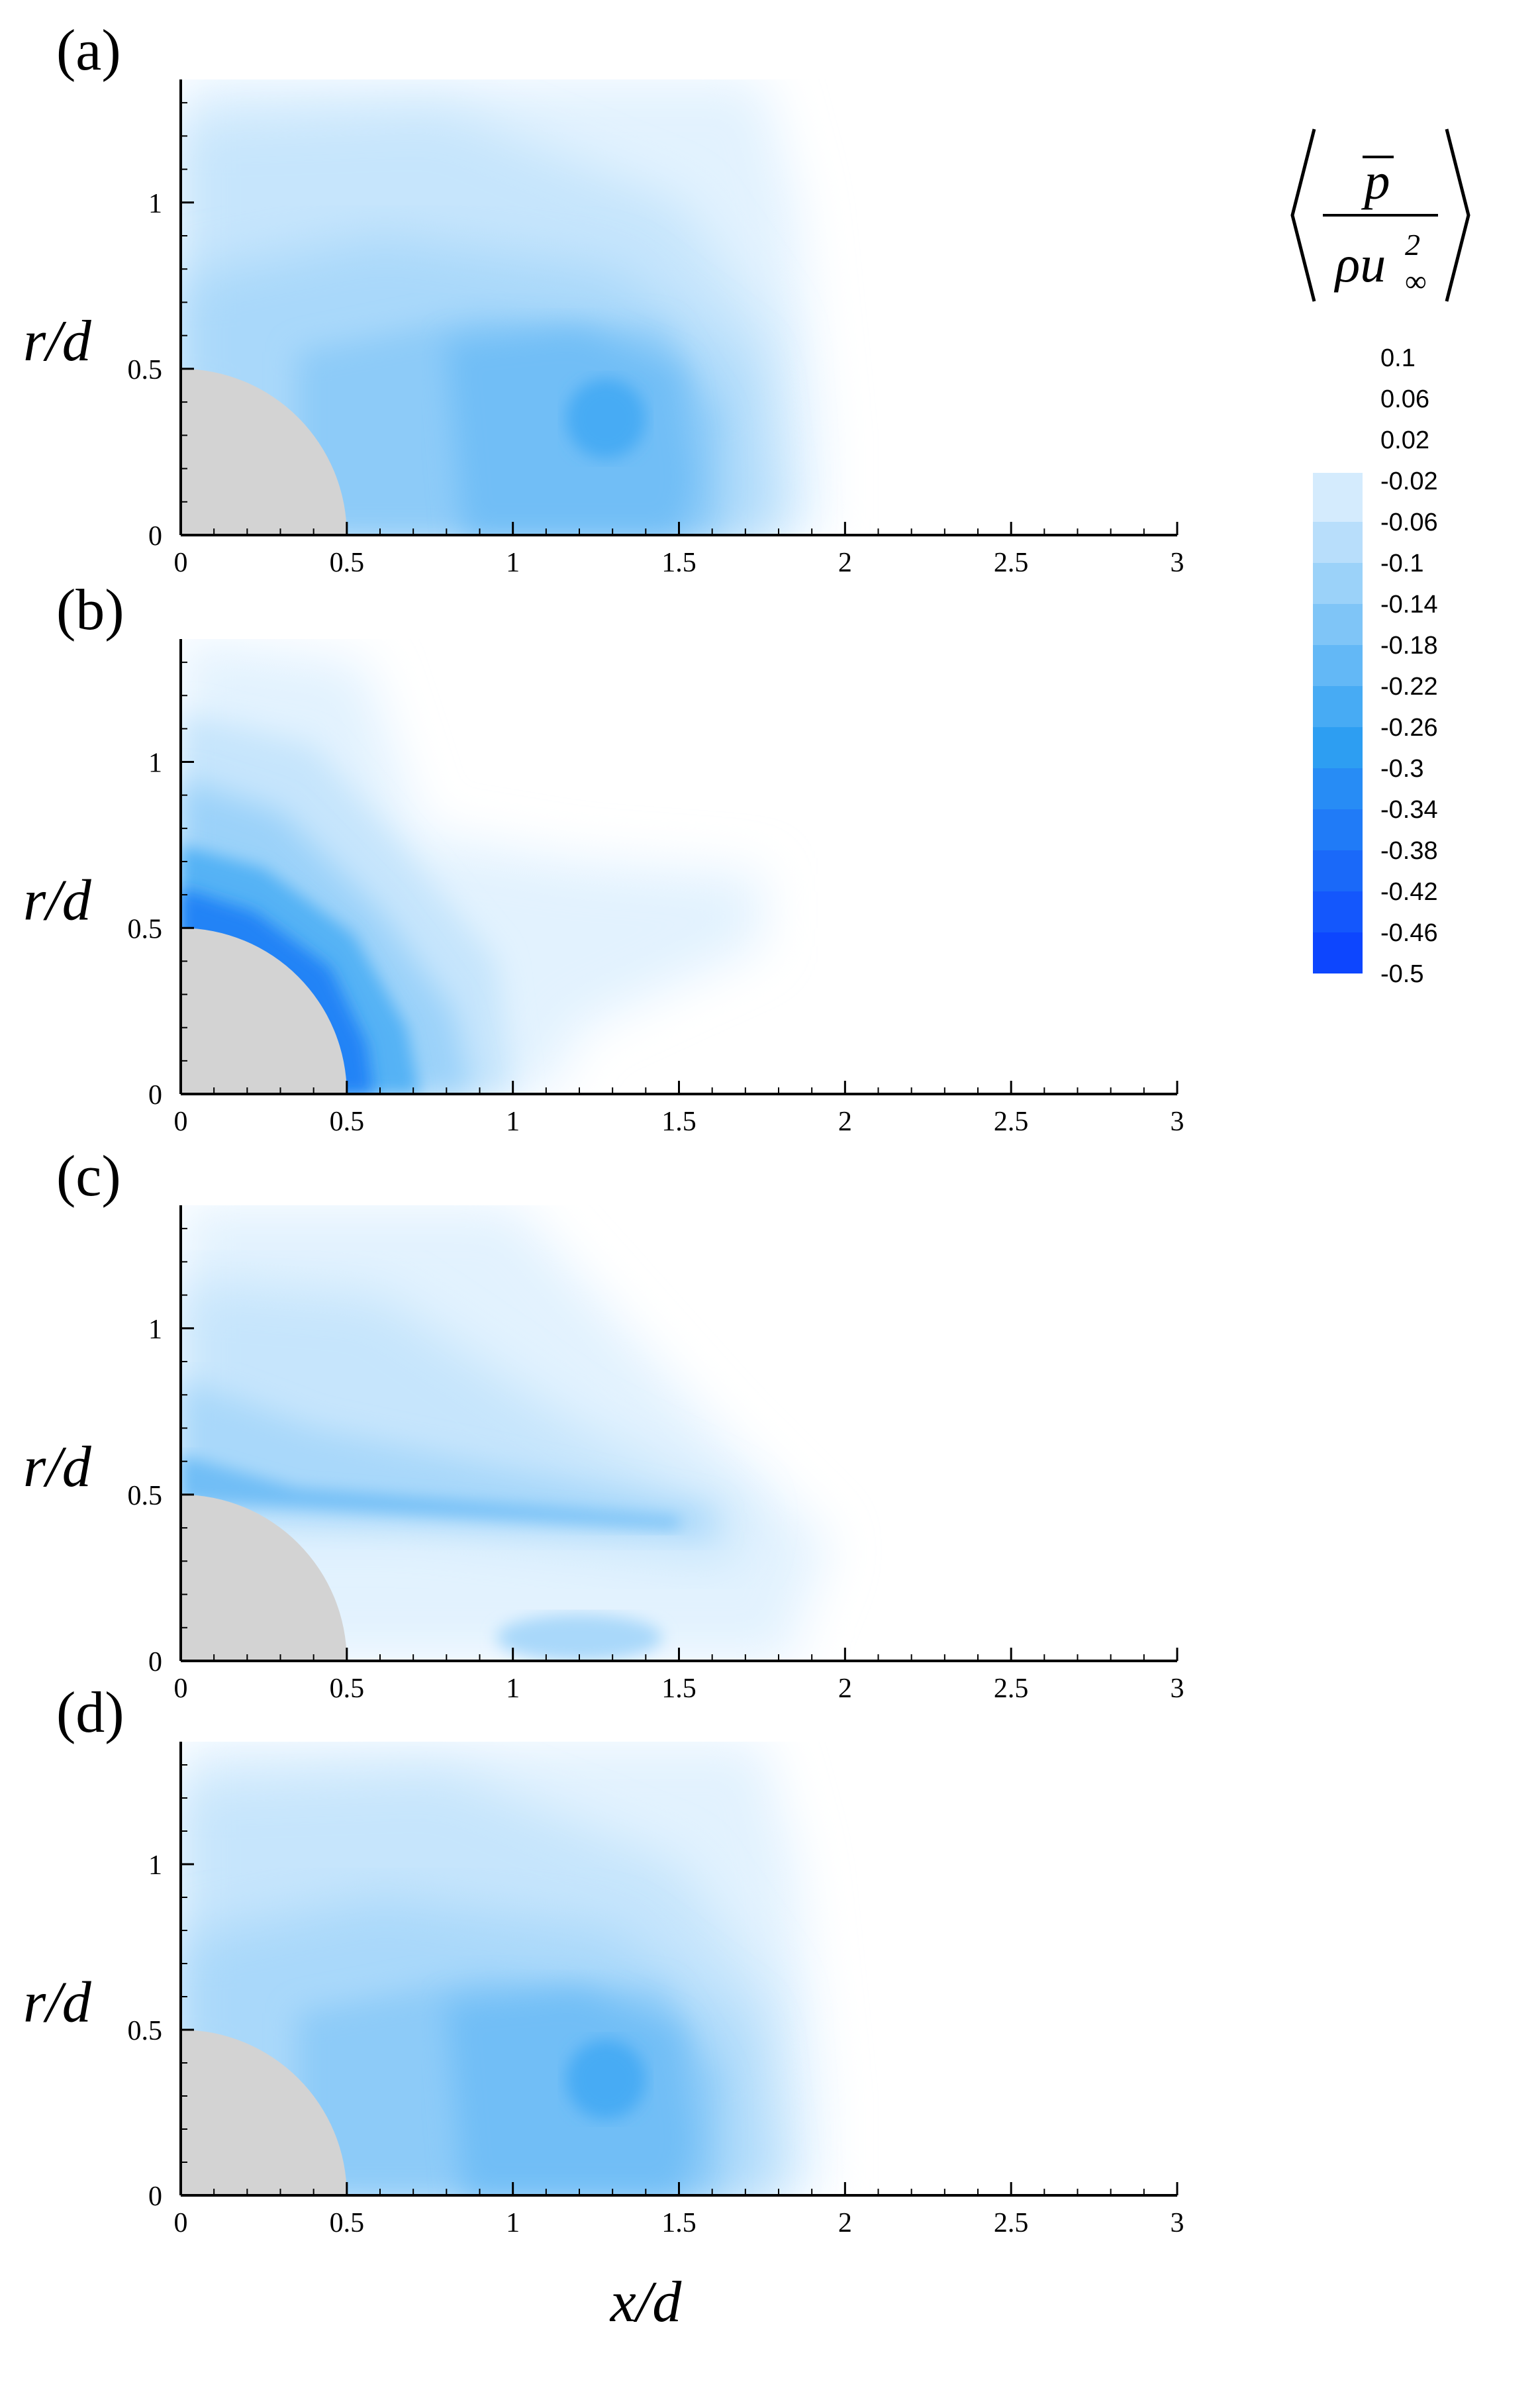  I want to click on colorbar-level-label: -0.22, so click(1409, 687).